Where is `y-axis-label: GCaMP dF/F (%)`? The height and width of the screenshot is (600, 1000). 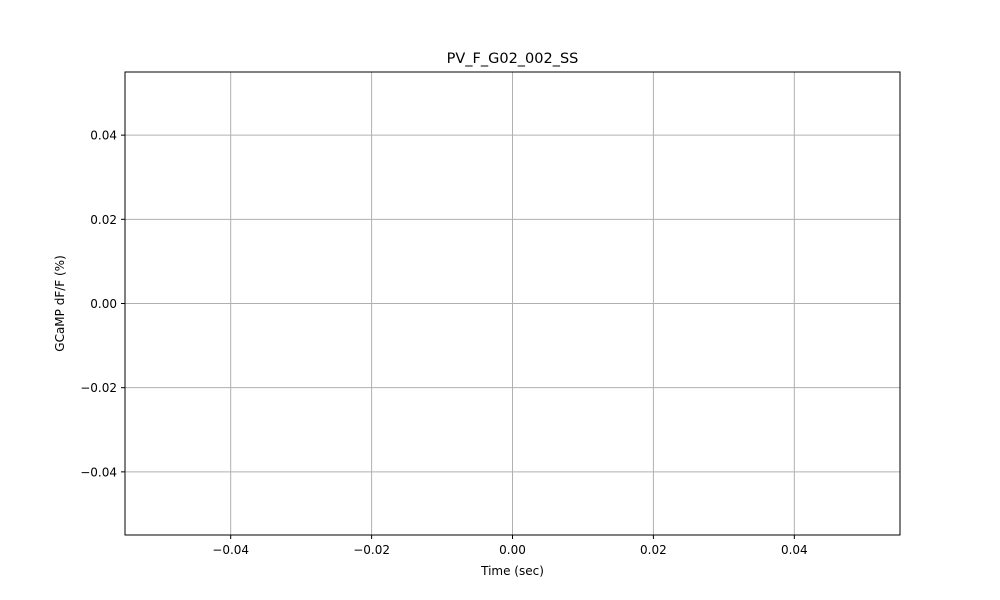 y-axis-label: GCaMP dF/F (%) is located at coordinates (60, 303).